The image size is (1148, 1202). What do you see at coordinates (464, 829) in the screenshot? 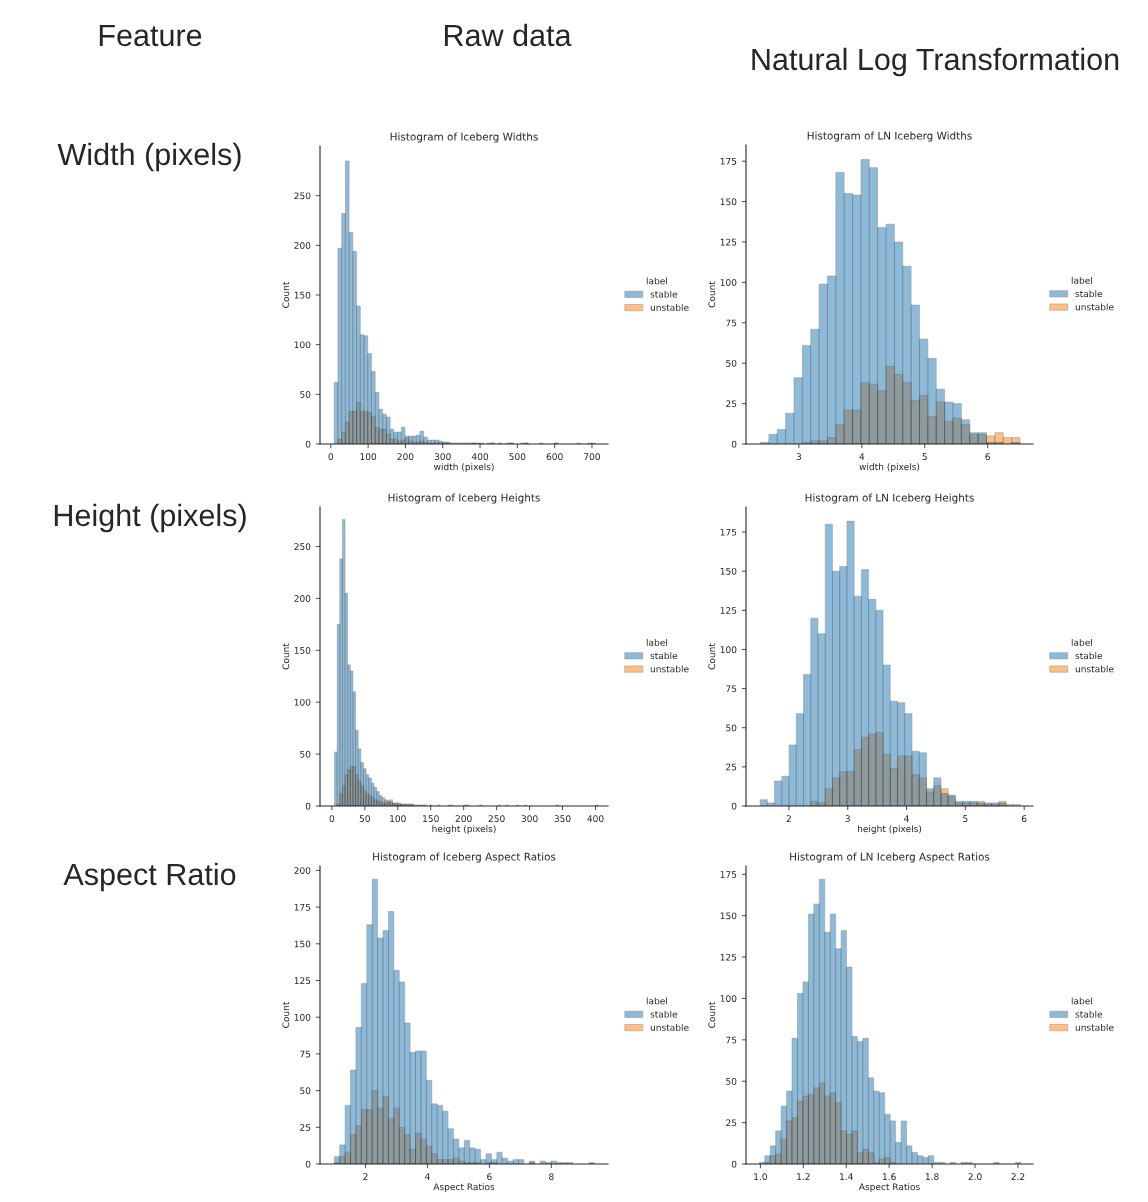
I see `x-axis-title: height (pixels)` at bounding box center [464, 829].